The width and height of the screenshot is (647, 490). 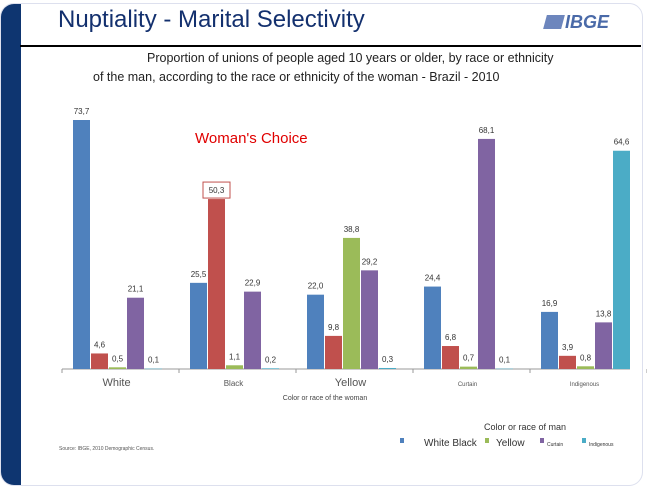 I want to click on source-note: Source: IBGE, 2010 Demographic Census., so click(x=106, y=449).